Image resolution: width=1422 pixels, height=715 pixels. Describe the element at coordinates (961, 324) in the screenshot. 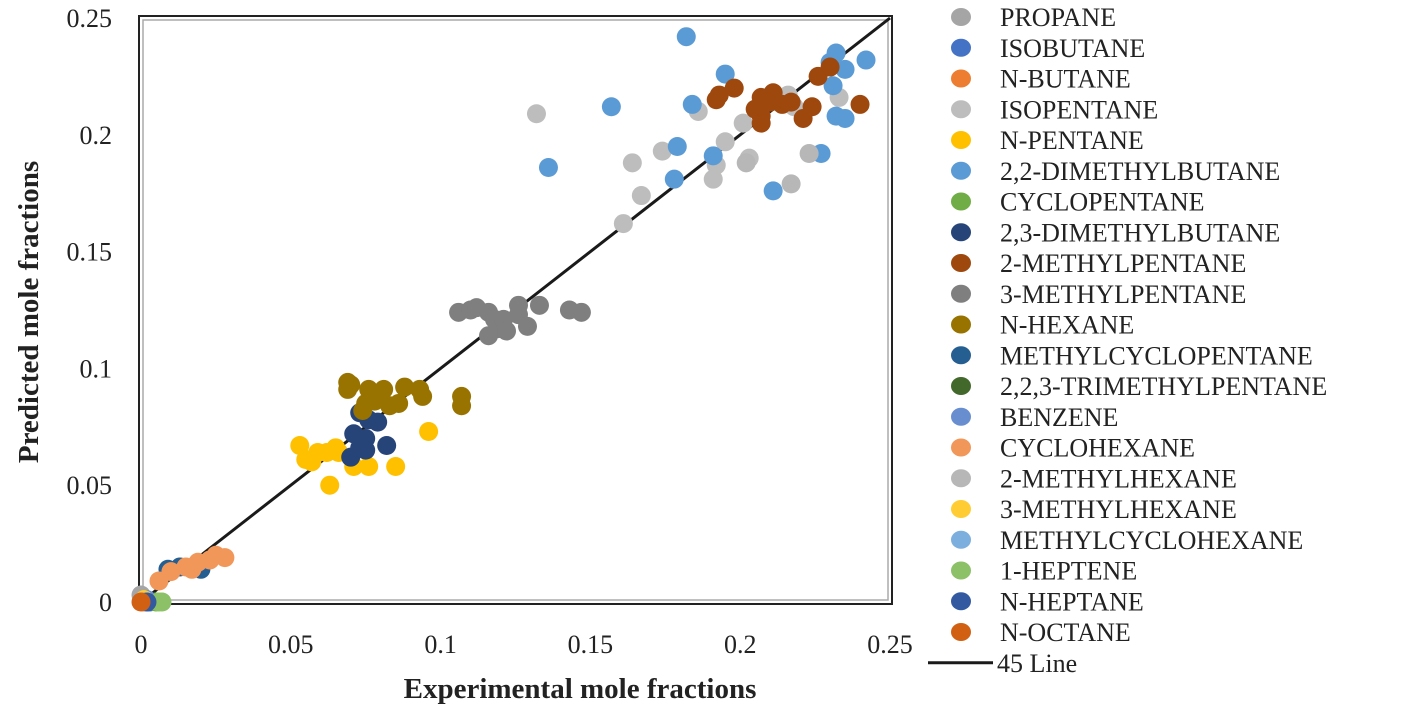

I see `legend-marker-n-hexane` at that location.